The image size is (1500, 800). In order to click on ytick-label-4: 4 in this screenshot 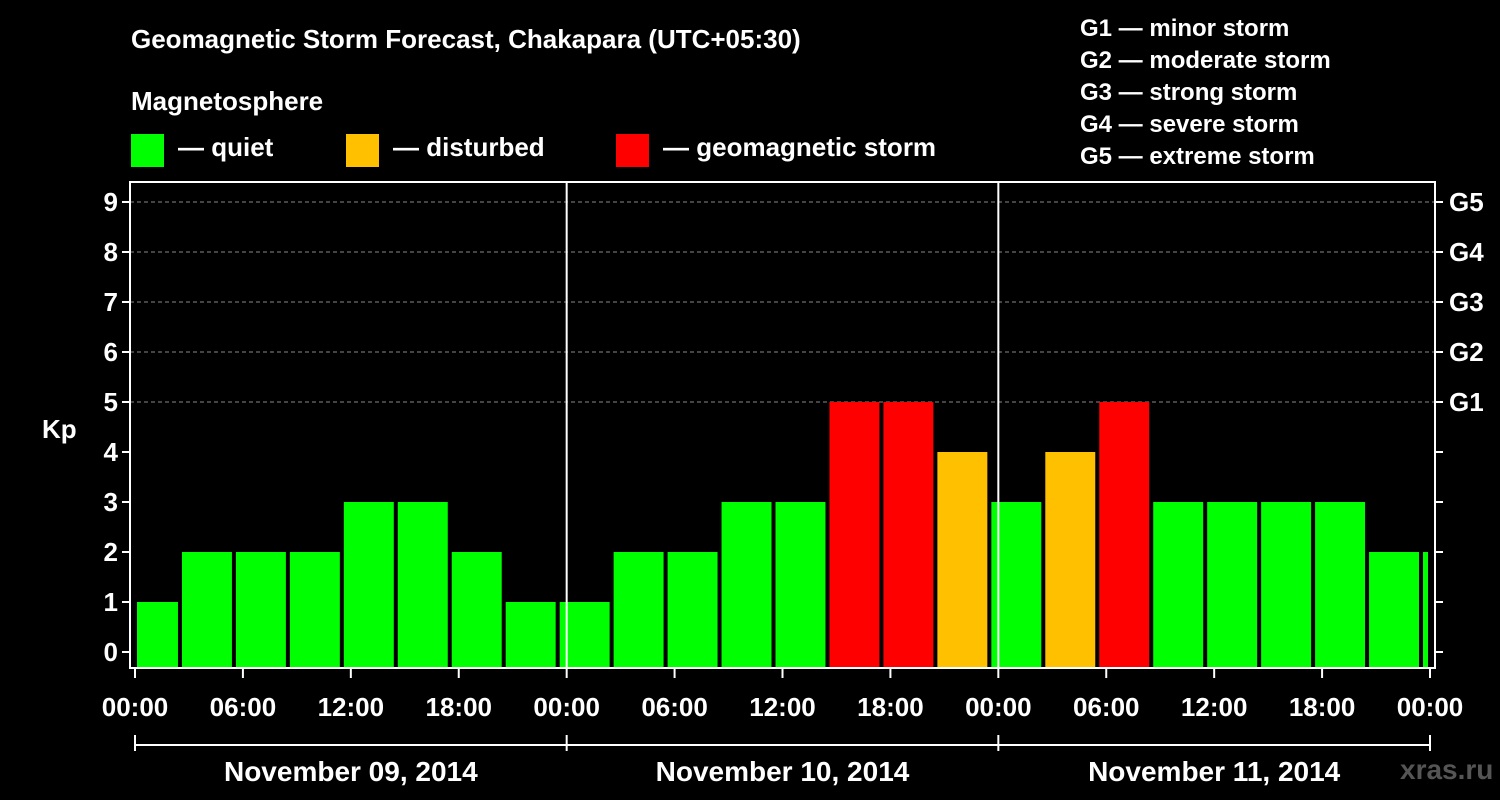, I will do `click(111, 452)`.